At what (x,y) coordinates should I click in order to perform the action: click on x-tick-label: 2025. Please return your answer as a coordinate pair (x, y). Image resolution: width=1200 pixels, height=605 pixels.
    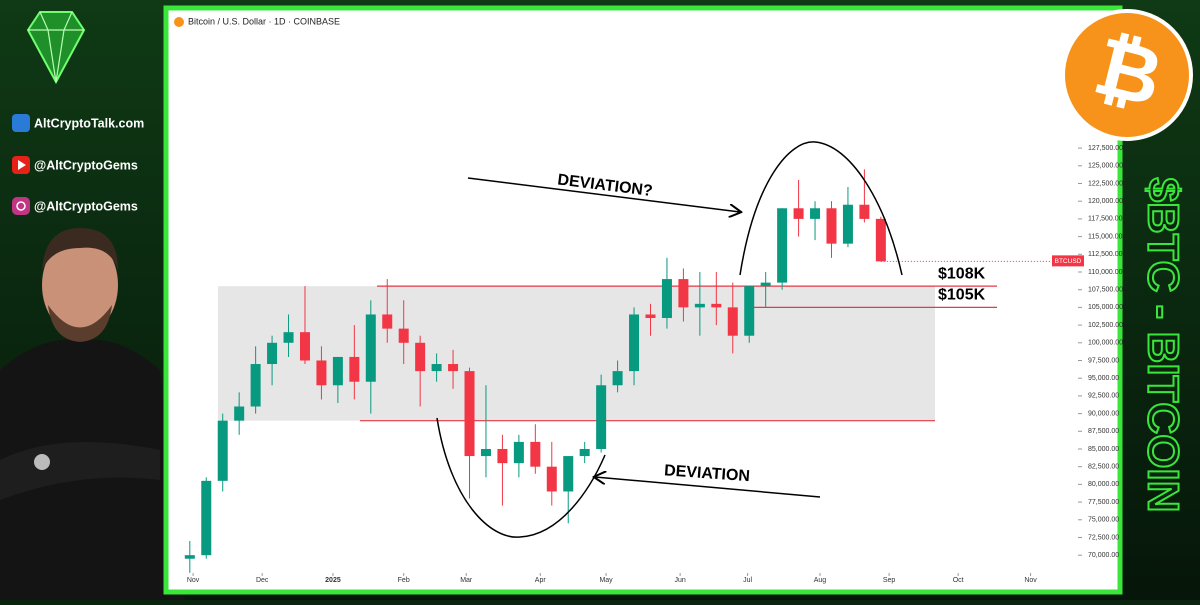
    Looking at the image, I should click on (333, 580).